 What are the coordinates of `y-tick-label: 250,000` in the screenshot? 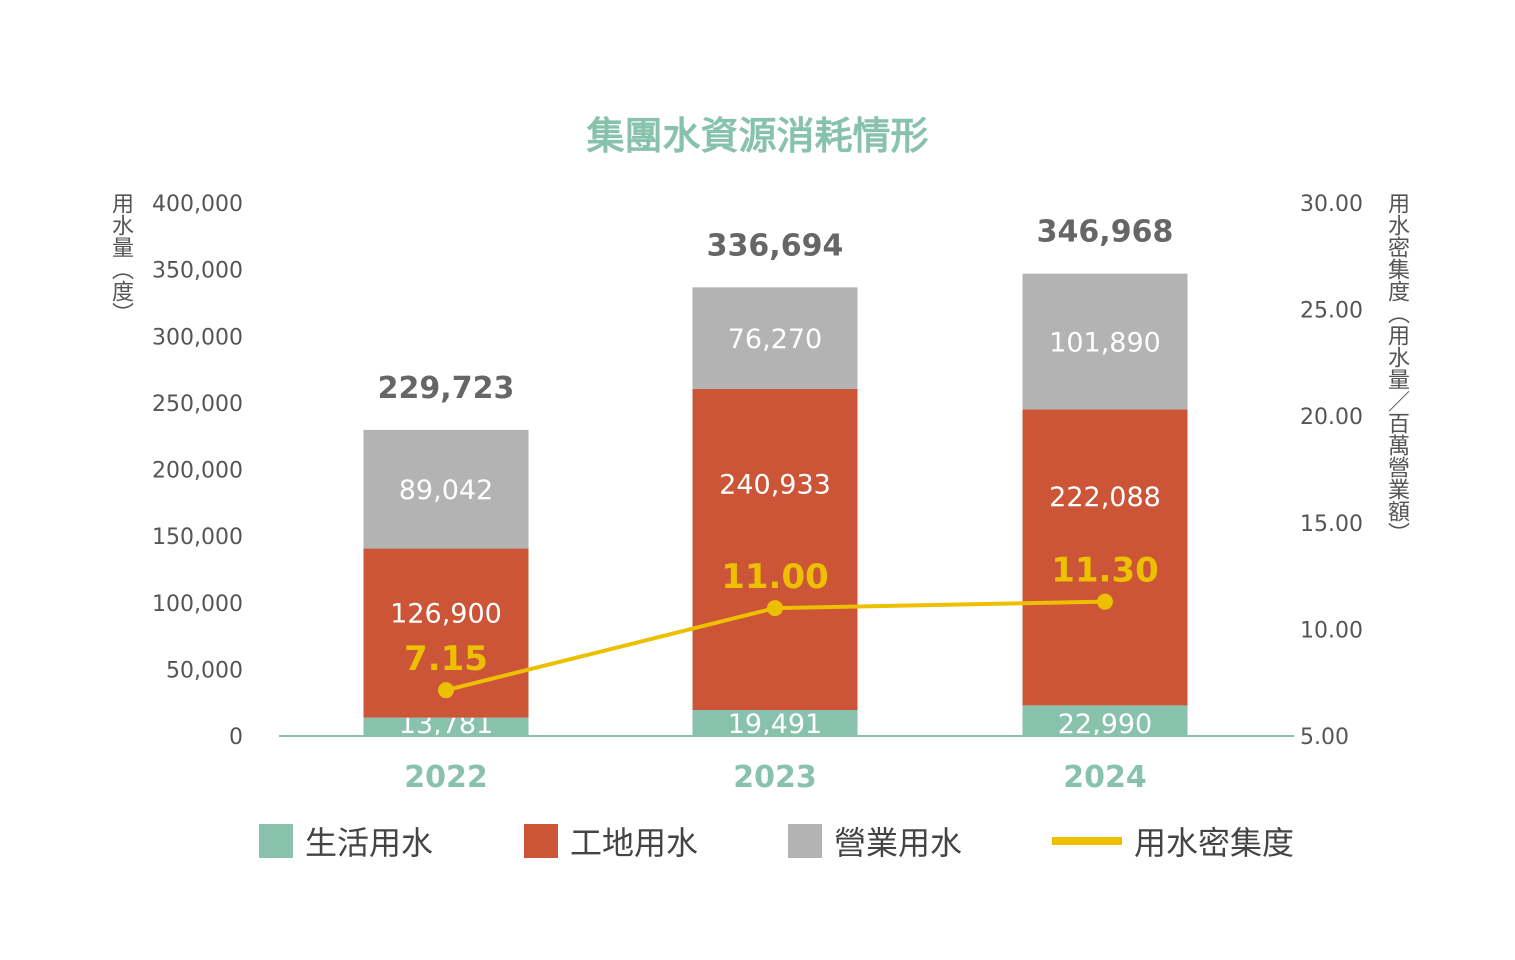 It's located at (197, 404).